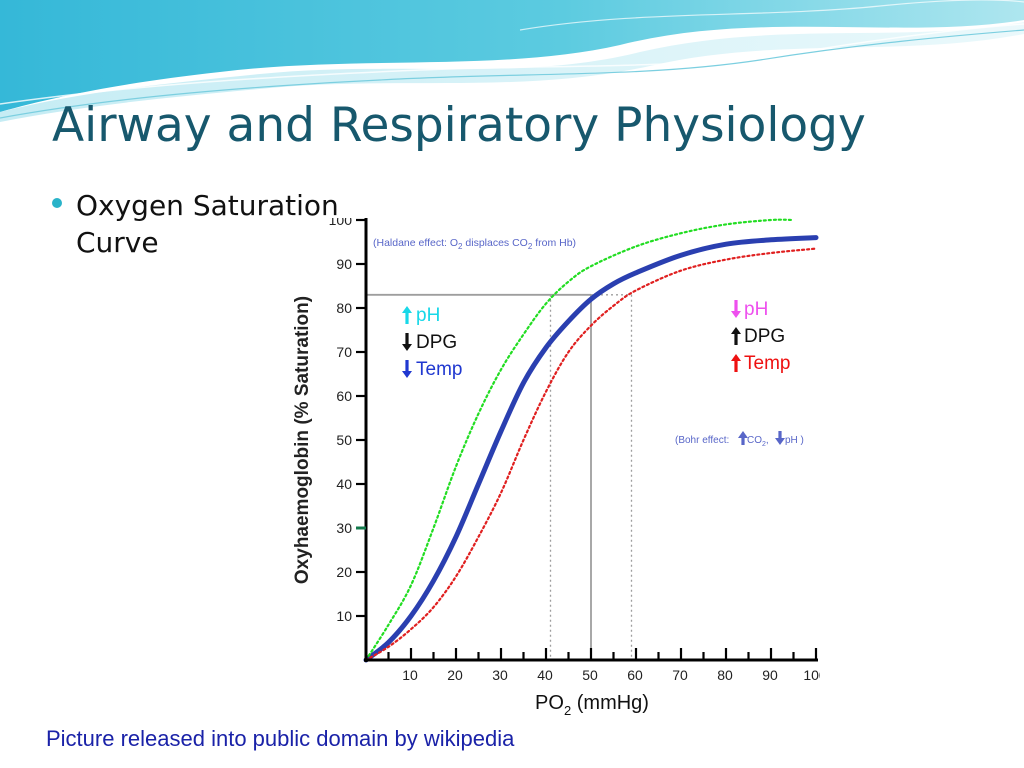  What do you see at coordinates (436, 342) in the screenshot?
I see `left-factor-dpg: DPG` at bounding box center [436, 342].